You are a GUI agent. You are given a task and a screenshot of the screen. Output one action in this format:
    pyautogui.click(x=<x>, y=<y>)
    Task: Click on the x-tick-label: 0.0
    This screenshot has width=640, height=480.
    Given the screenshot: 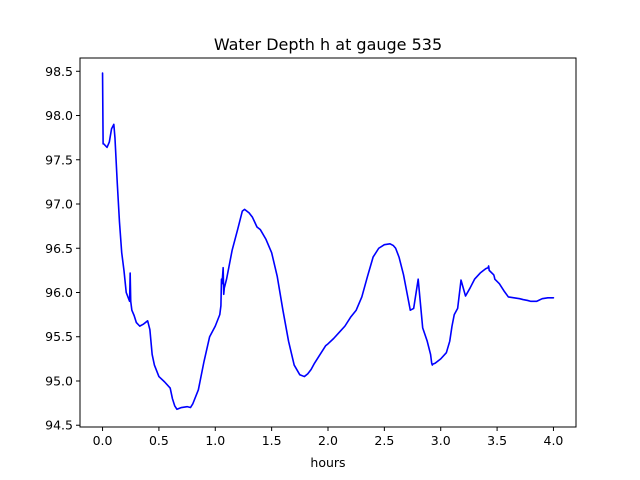 What is the action you would take?
    pyautogui.click(x=103, y=440)
    